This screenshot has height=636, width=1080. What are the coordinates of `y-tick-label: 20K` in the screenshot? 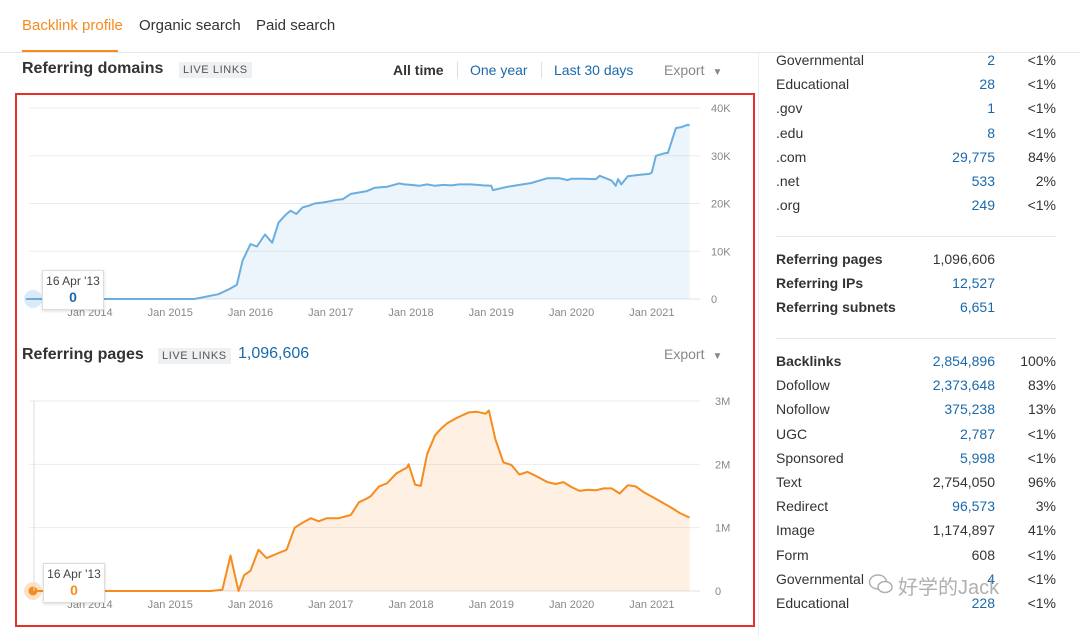 It's located at (721, 205).